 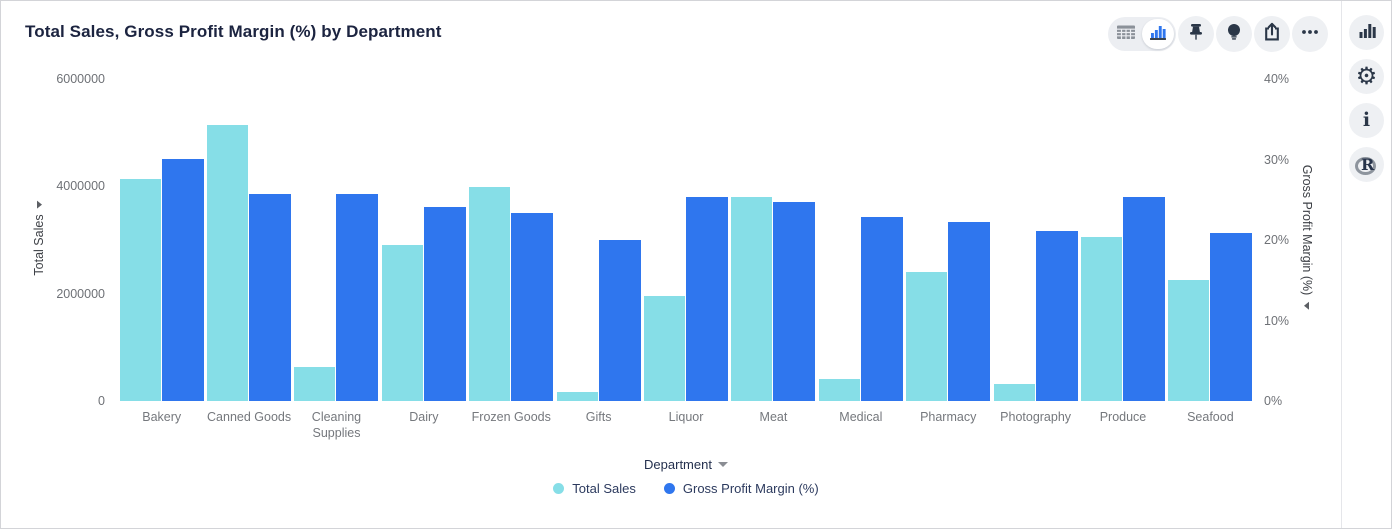 What do you see at coordinates (686, 417) in the screenshot?
I see `x-axis-label: Liquor` at bounding box center [686, 417].